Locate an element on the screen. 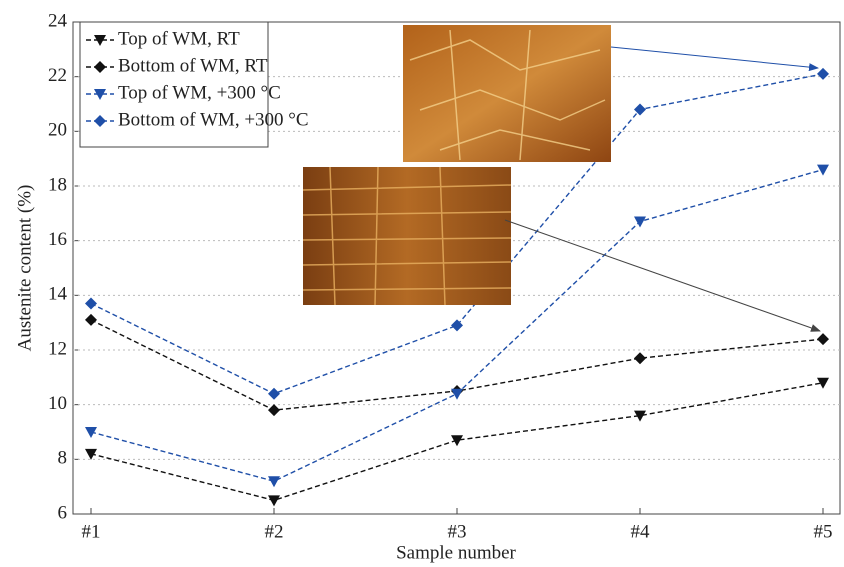 The height and width of the screenshot is (567, 844). y-tick-label: 12 is located at coordinates (57, 348).